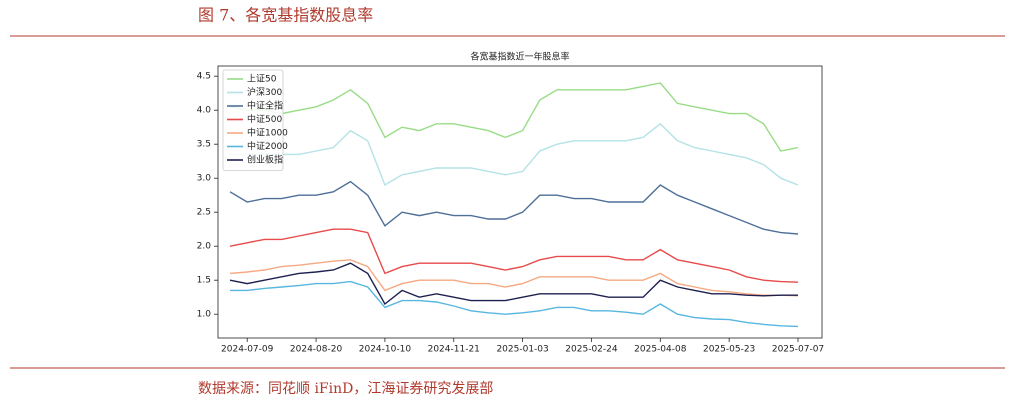  I want to click on x-tick-label: 2025-02-24, so click(591, 350).